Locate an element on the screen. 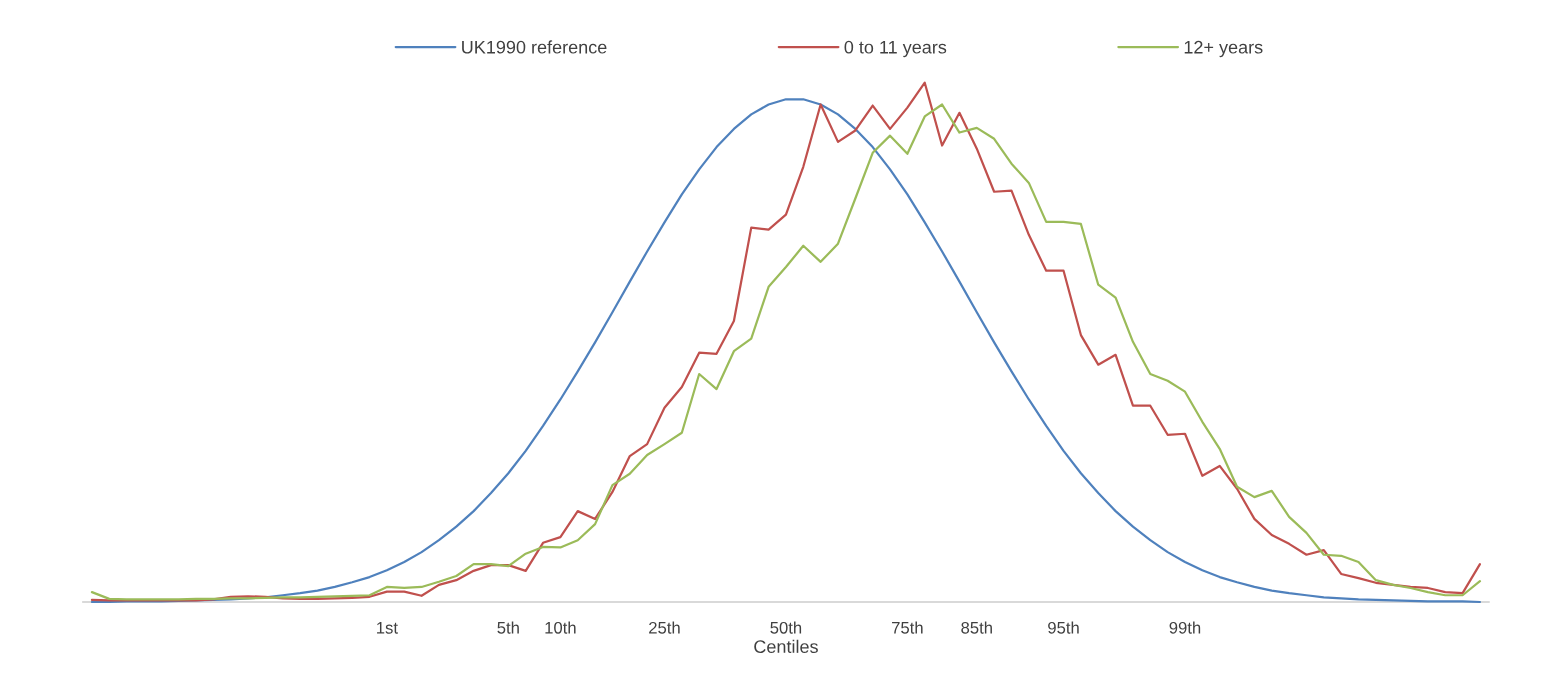 This screenshot has height=688, width=1565. x-axis-title: Centiles is located at coordinates (786, 646).